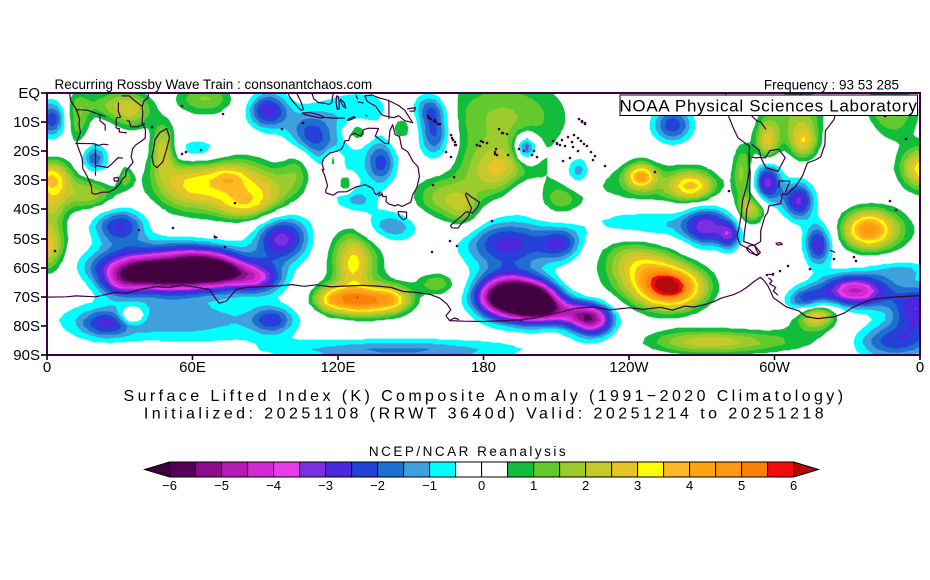 The image size is (930, 580). Describe the element at coordinates (689, 485) in the screenshot. I see `svg-text: 4` at that location.